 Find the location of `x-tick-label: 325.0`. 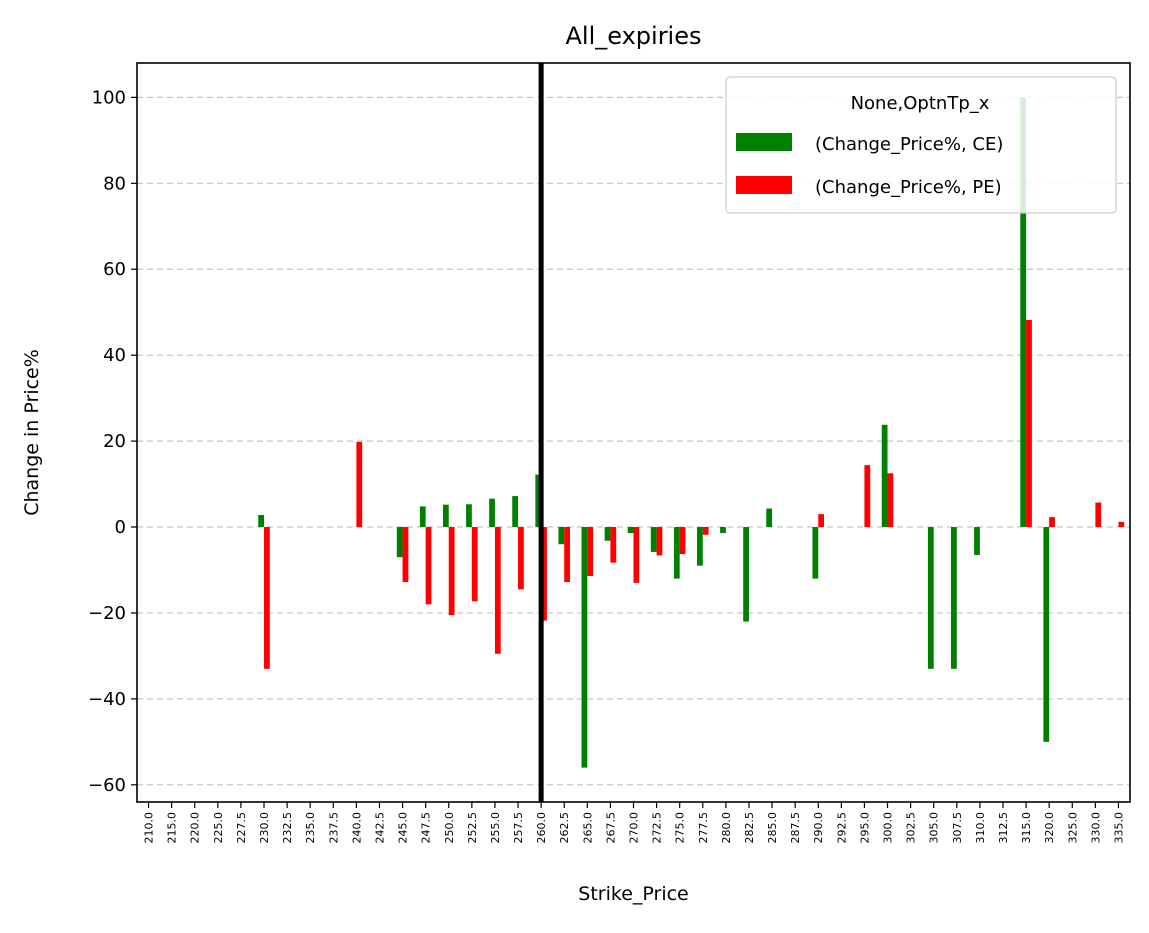

x-tick-label: 325.0 is located at coordinates (1072, 828).